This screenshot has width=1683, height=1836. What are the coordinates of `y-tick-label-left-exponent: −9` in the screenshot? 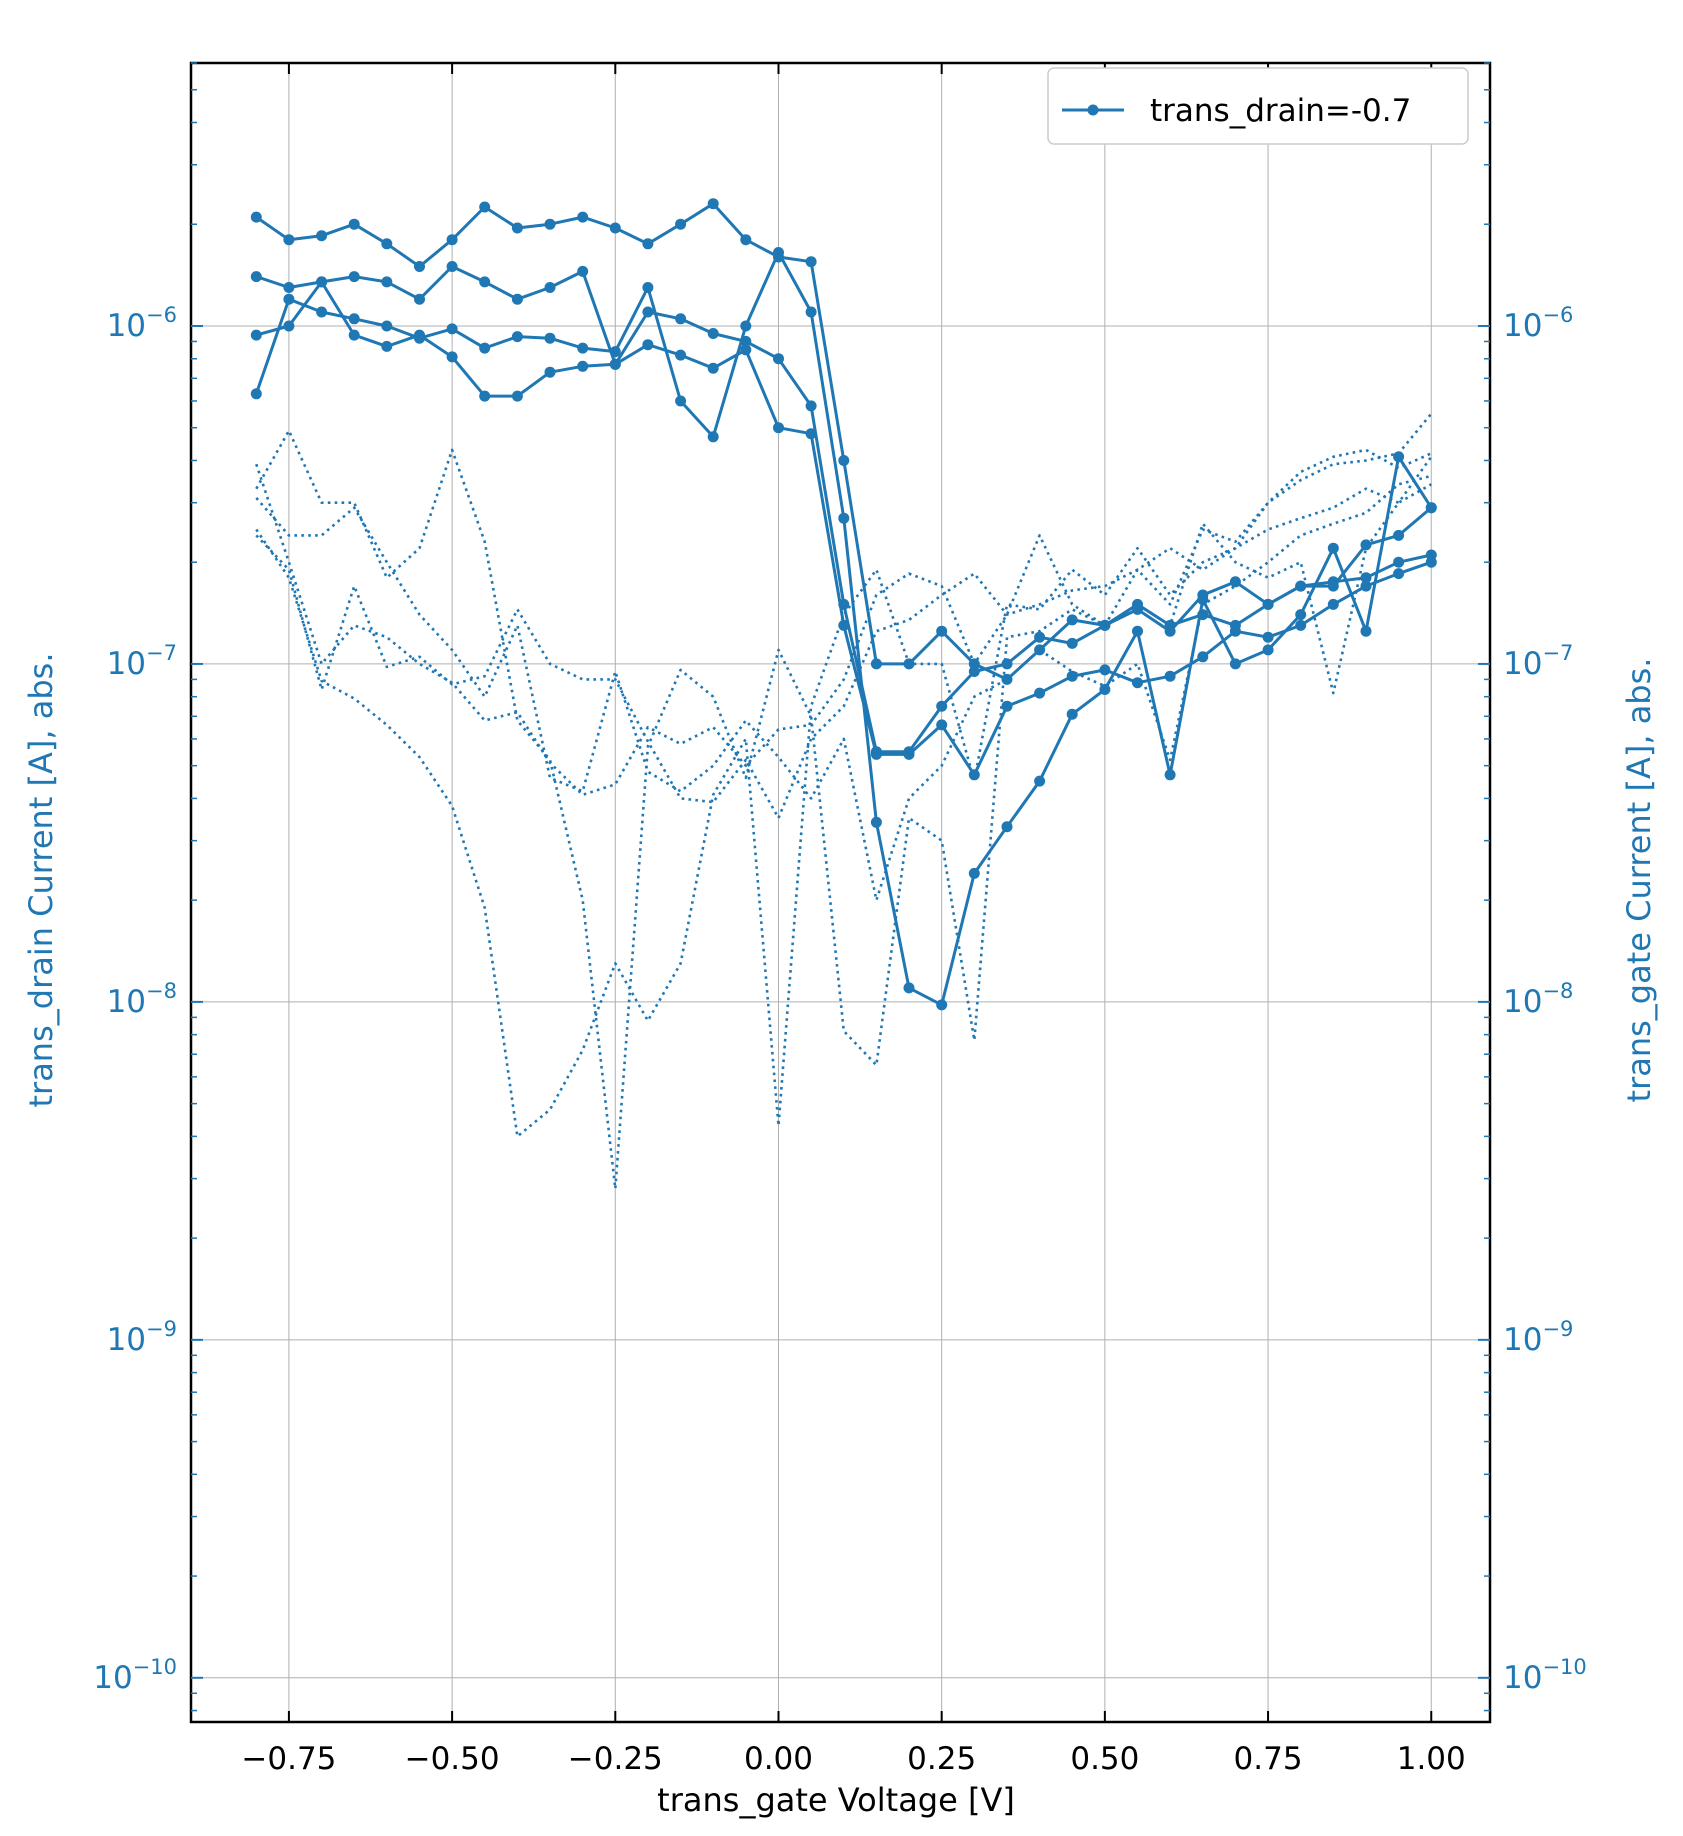 It's located at (161, 1329).